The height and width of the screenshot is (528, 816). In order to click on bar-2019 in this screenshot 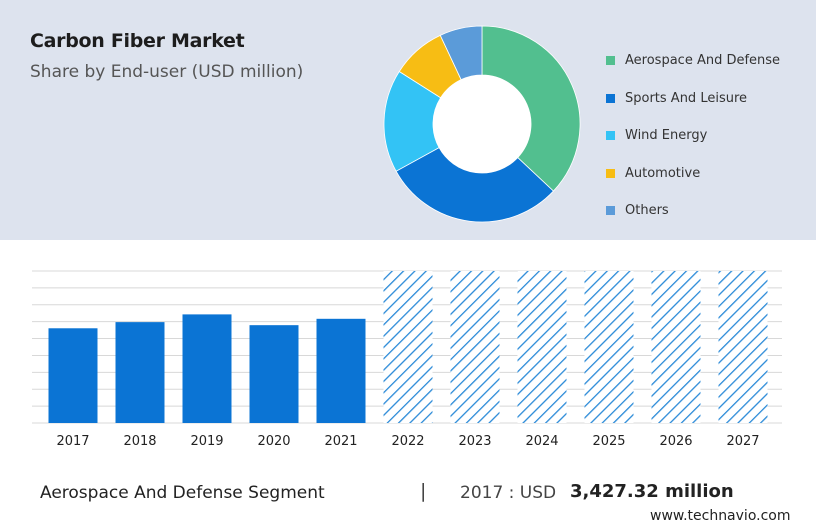, I will do `click(207, 368)`.